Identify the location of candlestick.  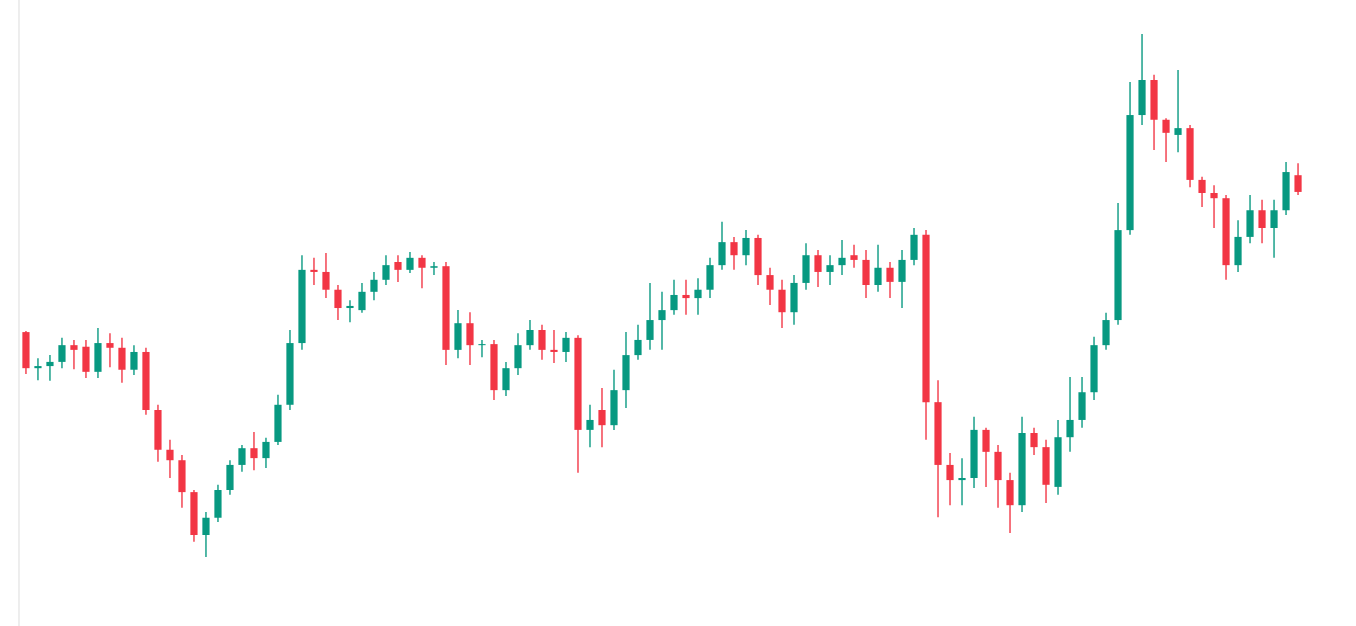
(434, 268).